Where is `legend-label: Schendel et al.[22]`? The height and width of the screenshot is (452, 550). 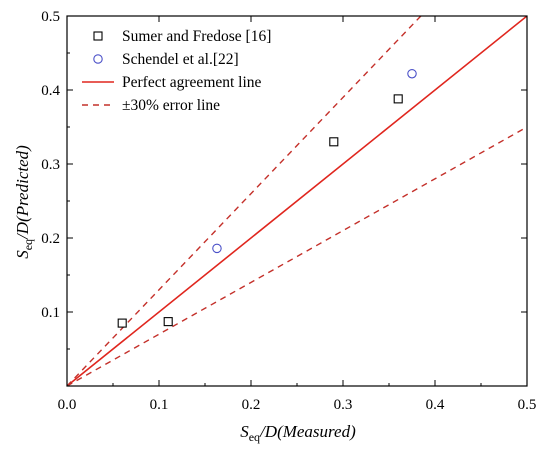 legend-label: Schendel et al.[22] is located at coordinates (180, 59).